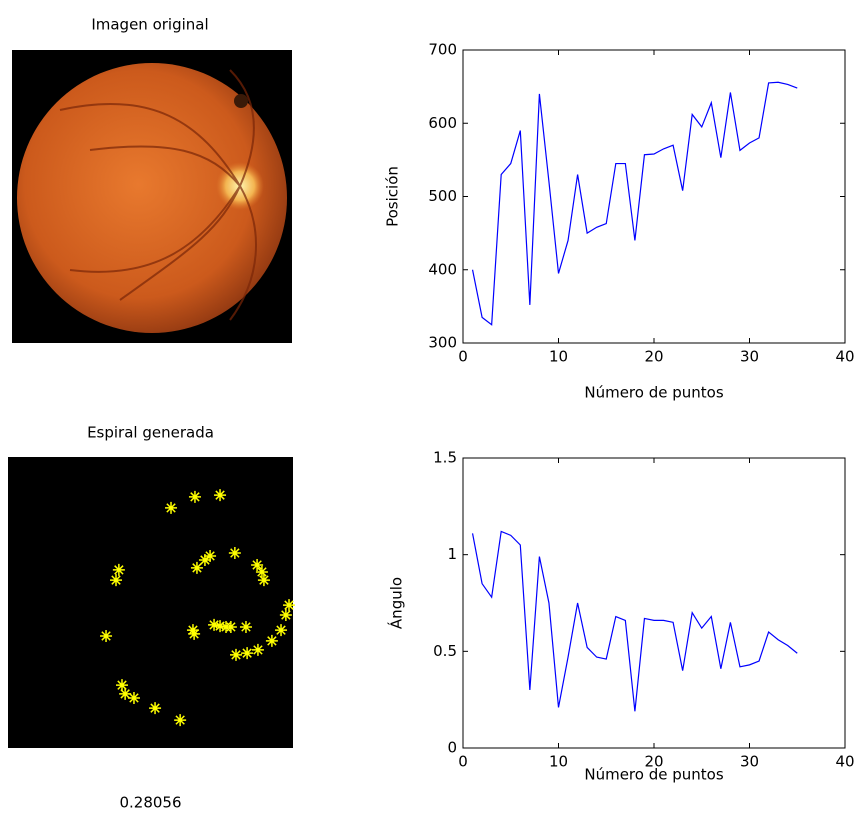 The image size is (864, 813). What do you see at coordinates (442, 123) in the screenshot?
I see `y-tick-label: 600` at bounding box center [442, 123].